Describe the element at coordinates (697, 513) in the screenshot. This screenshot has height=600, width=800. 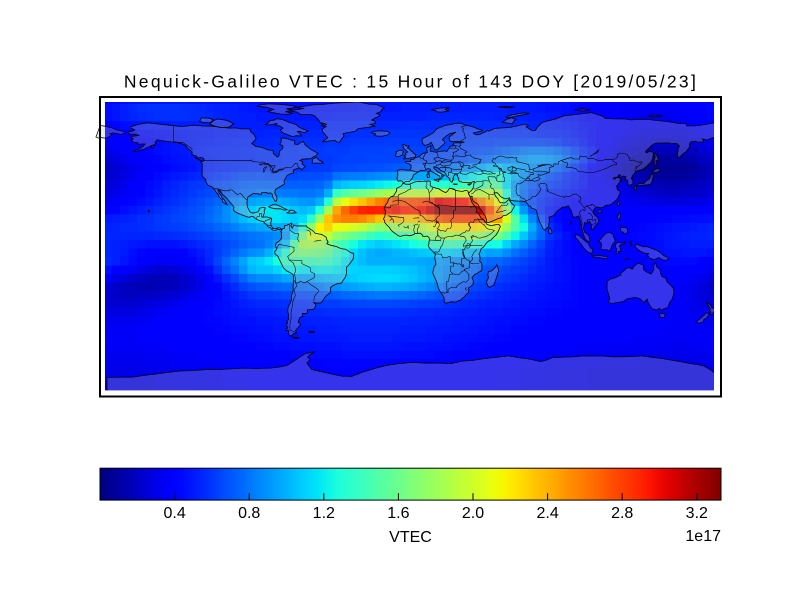
I see `svg-text: 3.2` at that location.